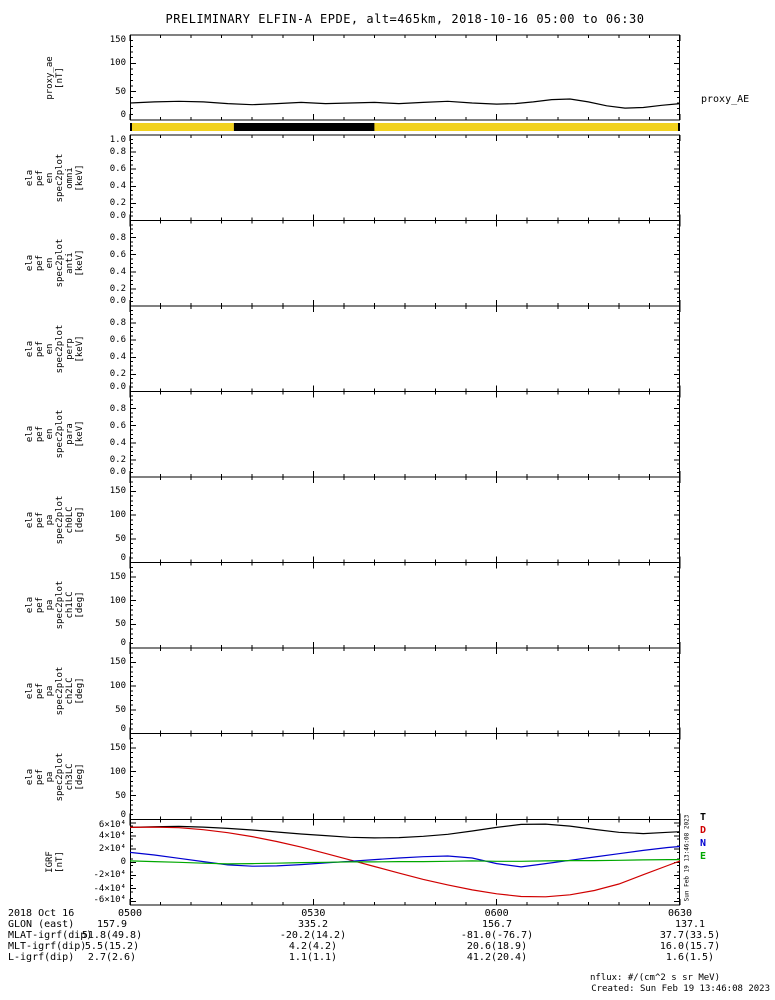  Describe the element at coordinates (405, 831) in the screenshot. I see `series-T` at that location.